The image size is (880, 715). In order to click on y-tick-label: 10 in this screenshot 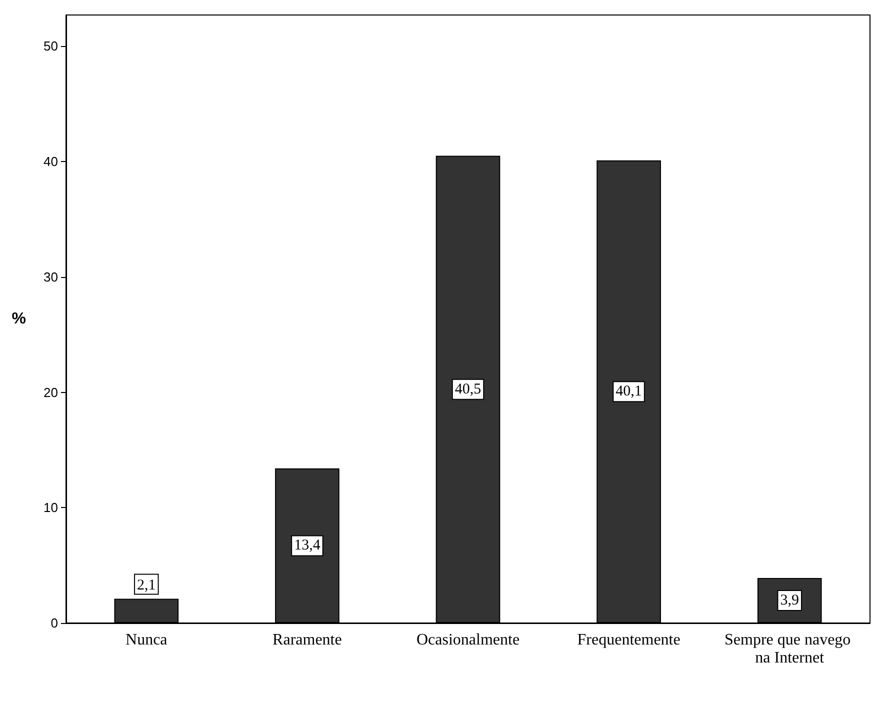, I will do `click(51, 508)`.